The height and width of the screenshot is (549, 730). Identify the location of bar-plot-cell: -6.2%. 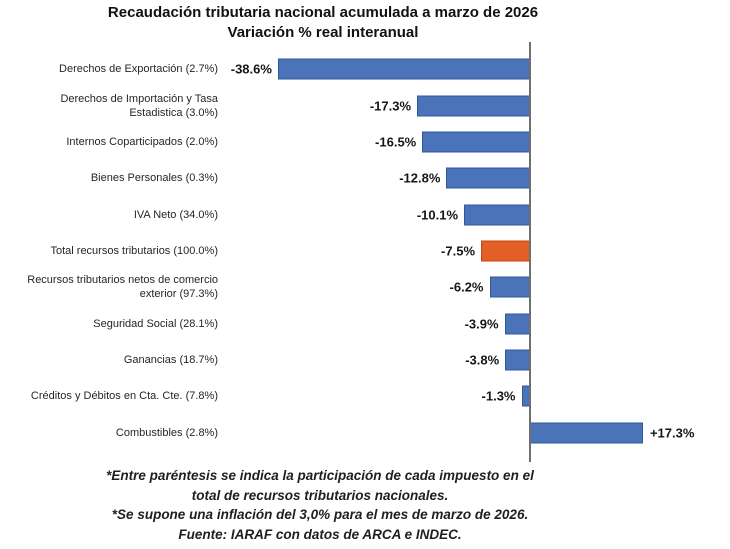
(478, 287).